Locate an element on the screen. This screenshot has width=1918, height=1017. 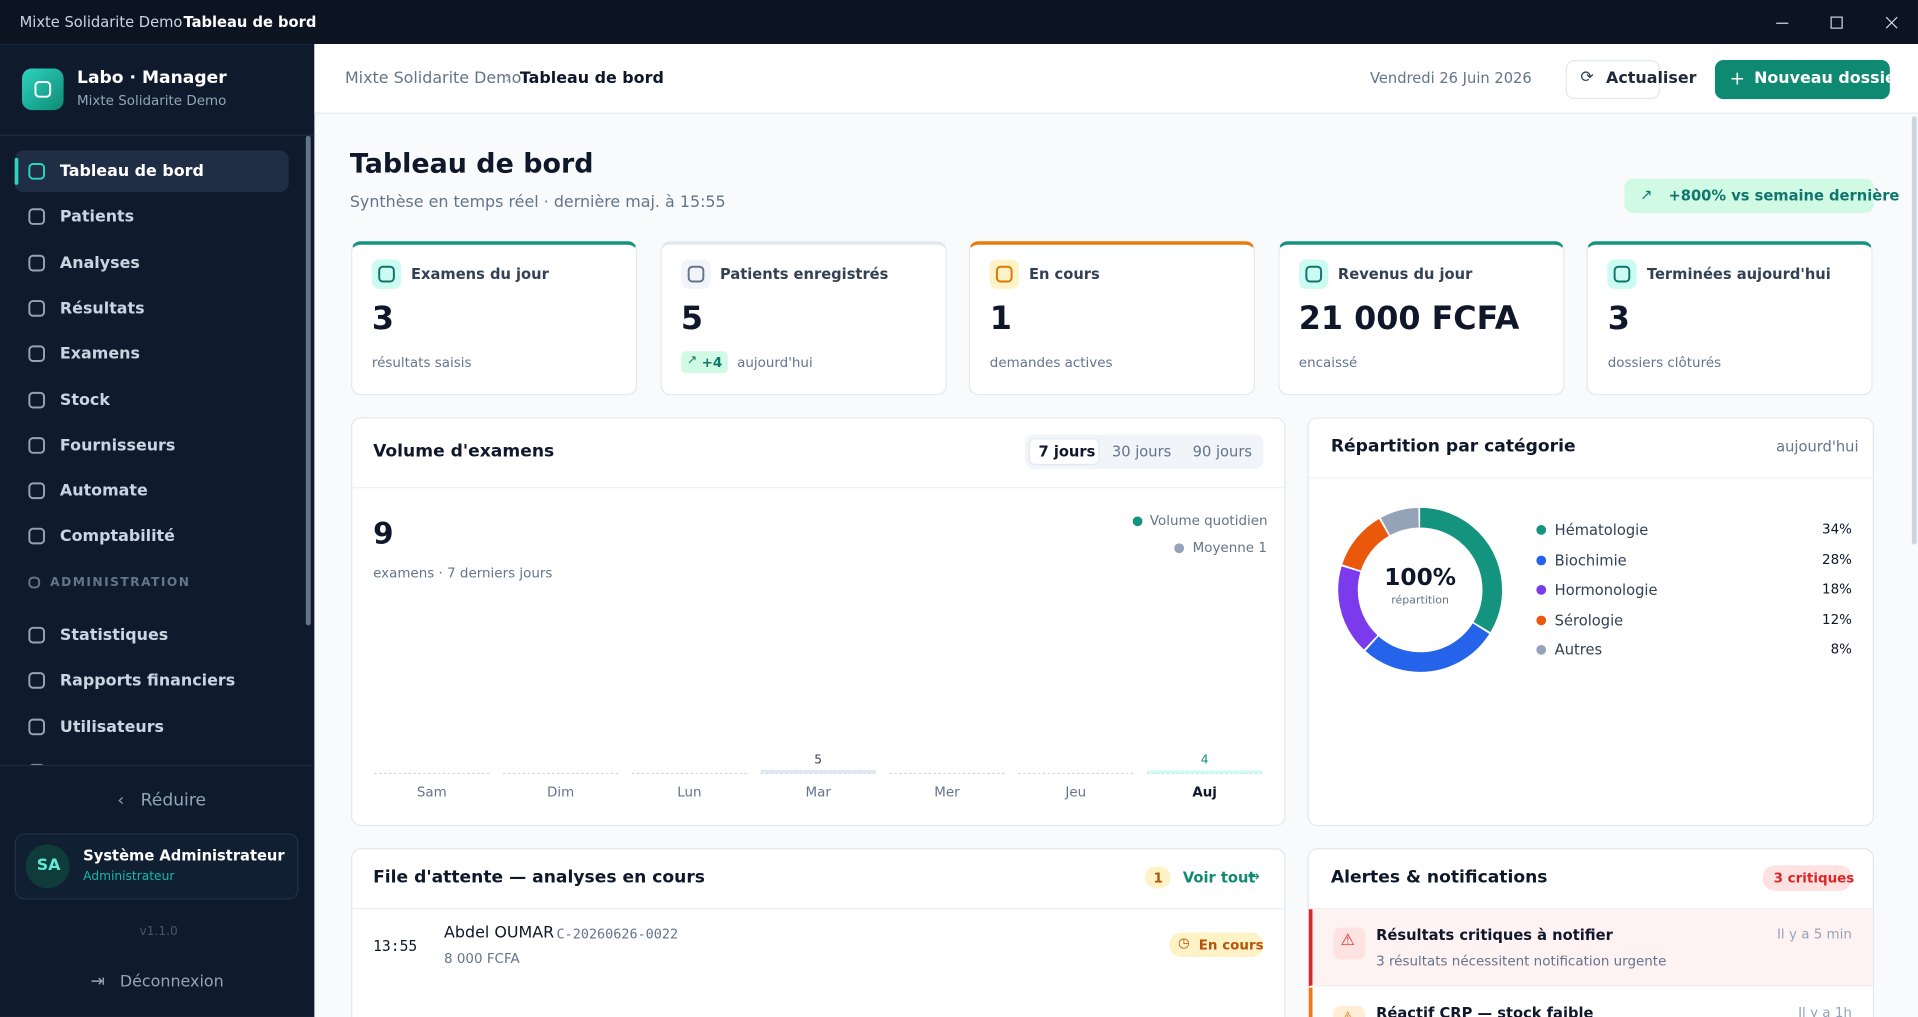
tab: 7 jours is located at coordinates (1067, 452).